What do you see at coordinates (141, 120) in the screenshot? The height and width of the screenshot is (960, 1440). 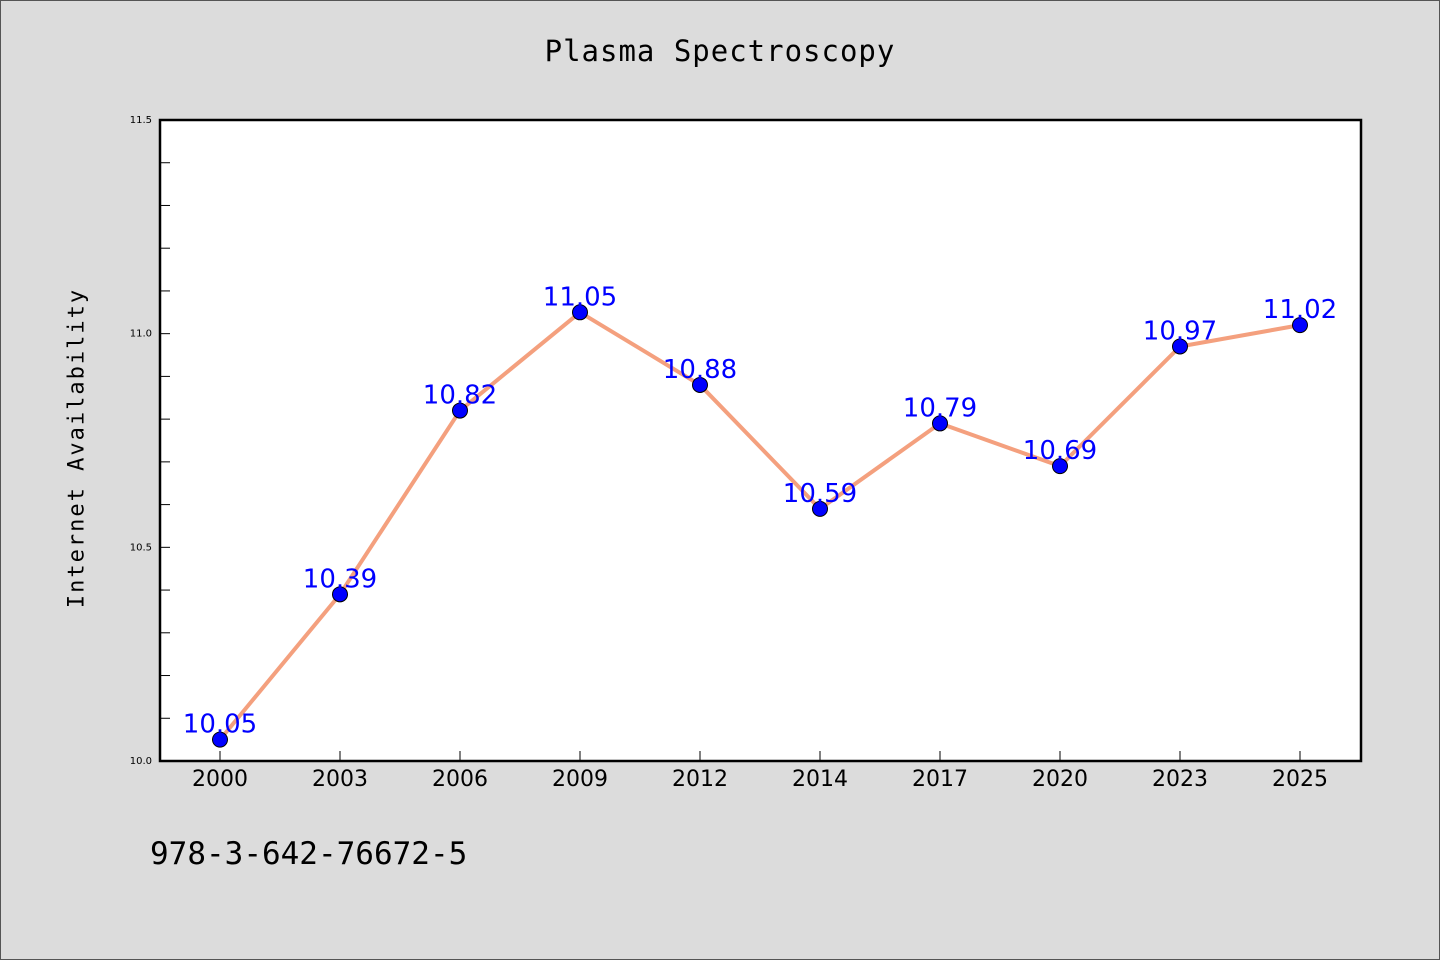 I see `y-tick-label: 11.5` at bounding box center [141, 120].